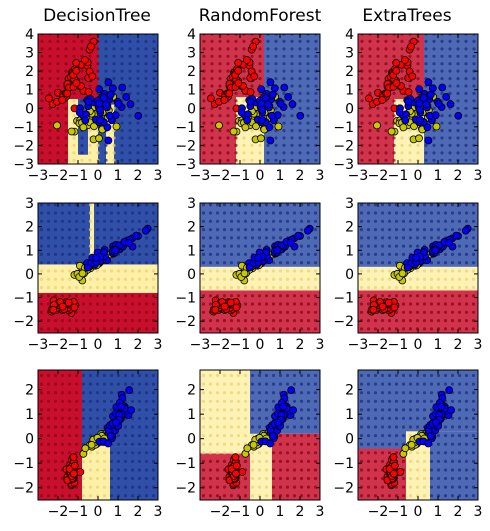 The height and width of the screenshot is (531, 490). What do you see at coordinates (261, 466) in the screenshot?
I see `decision-region` at bounding box center [261, 466].